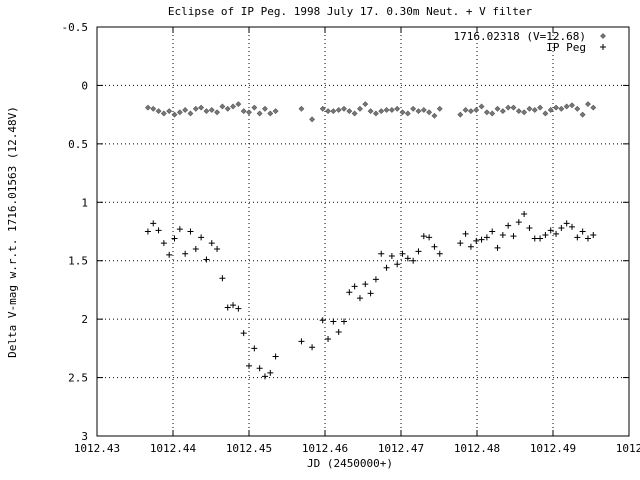 The width and height of the screenshot is (640, 480). I want to click on y-tick-label: 0, so click(84, 85).